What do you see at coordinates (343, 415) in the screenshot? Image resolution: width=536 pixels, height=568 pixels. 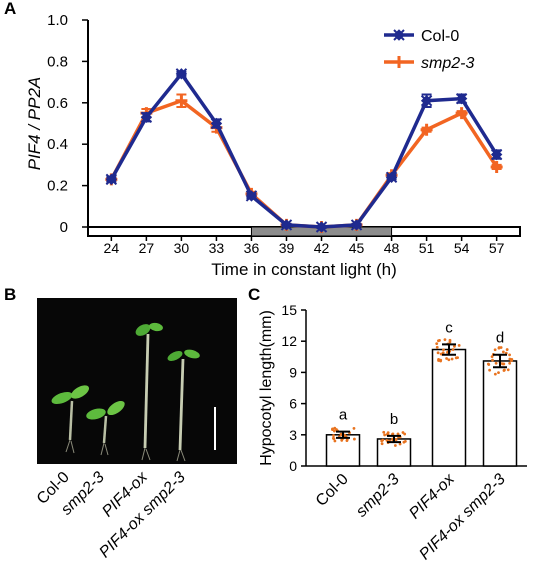 I see `significance-letter-col-0: a` at bounding box center [343, 415].